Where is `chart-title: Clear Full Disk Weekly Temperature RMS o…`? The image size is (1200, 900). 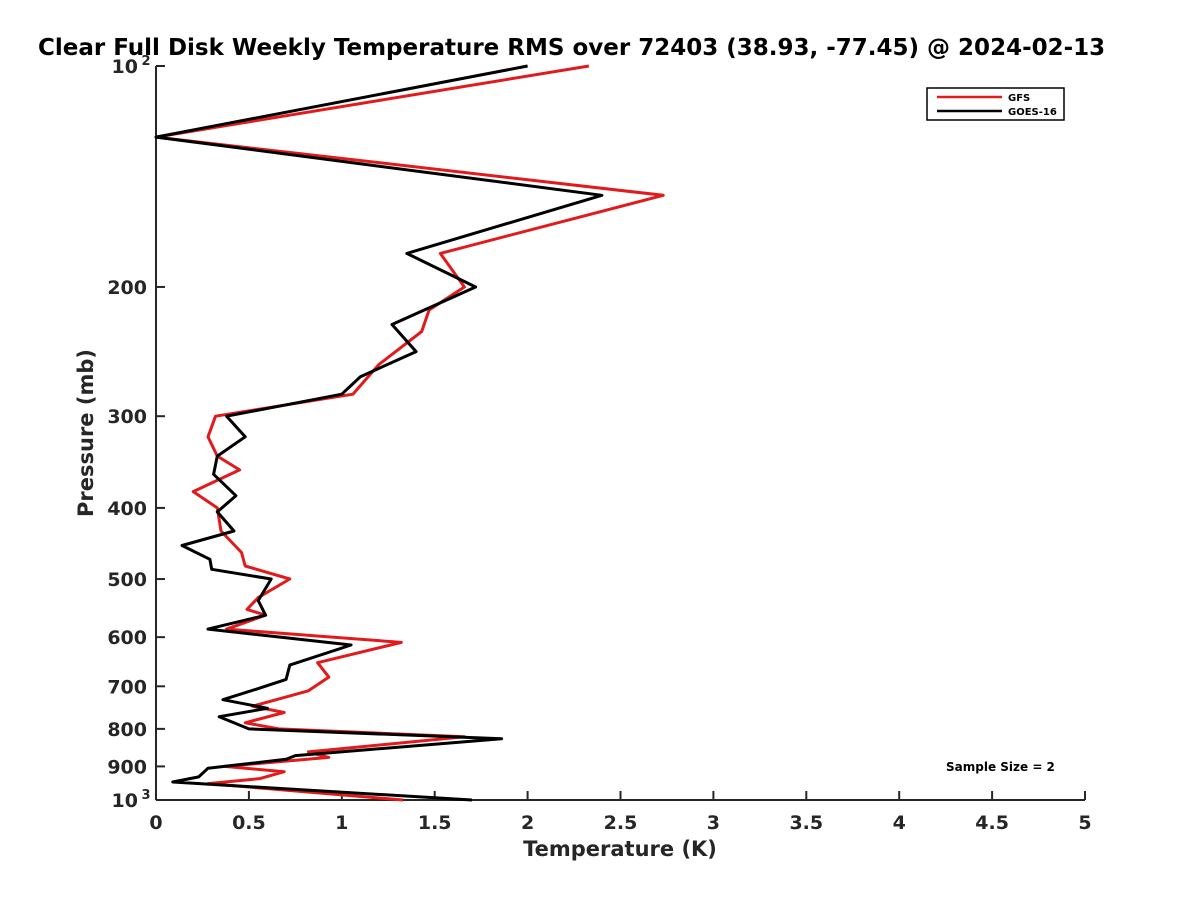
chart-title: Clear Full Disk Weekly Temperature RMS o… is located at coordinates (571, 48).